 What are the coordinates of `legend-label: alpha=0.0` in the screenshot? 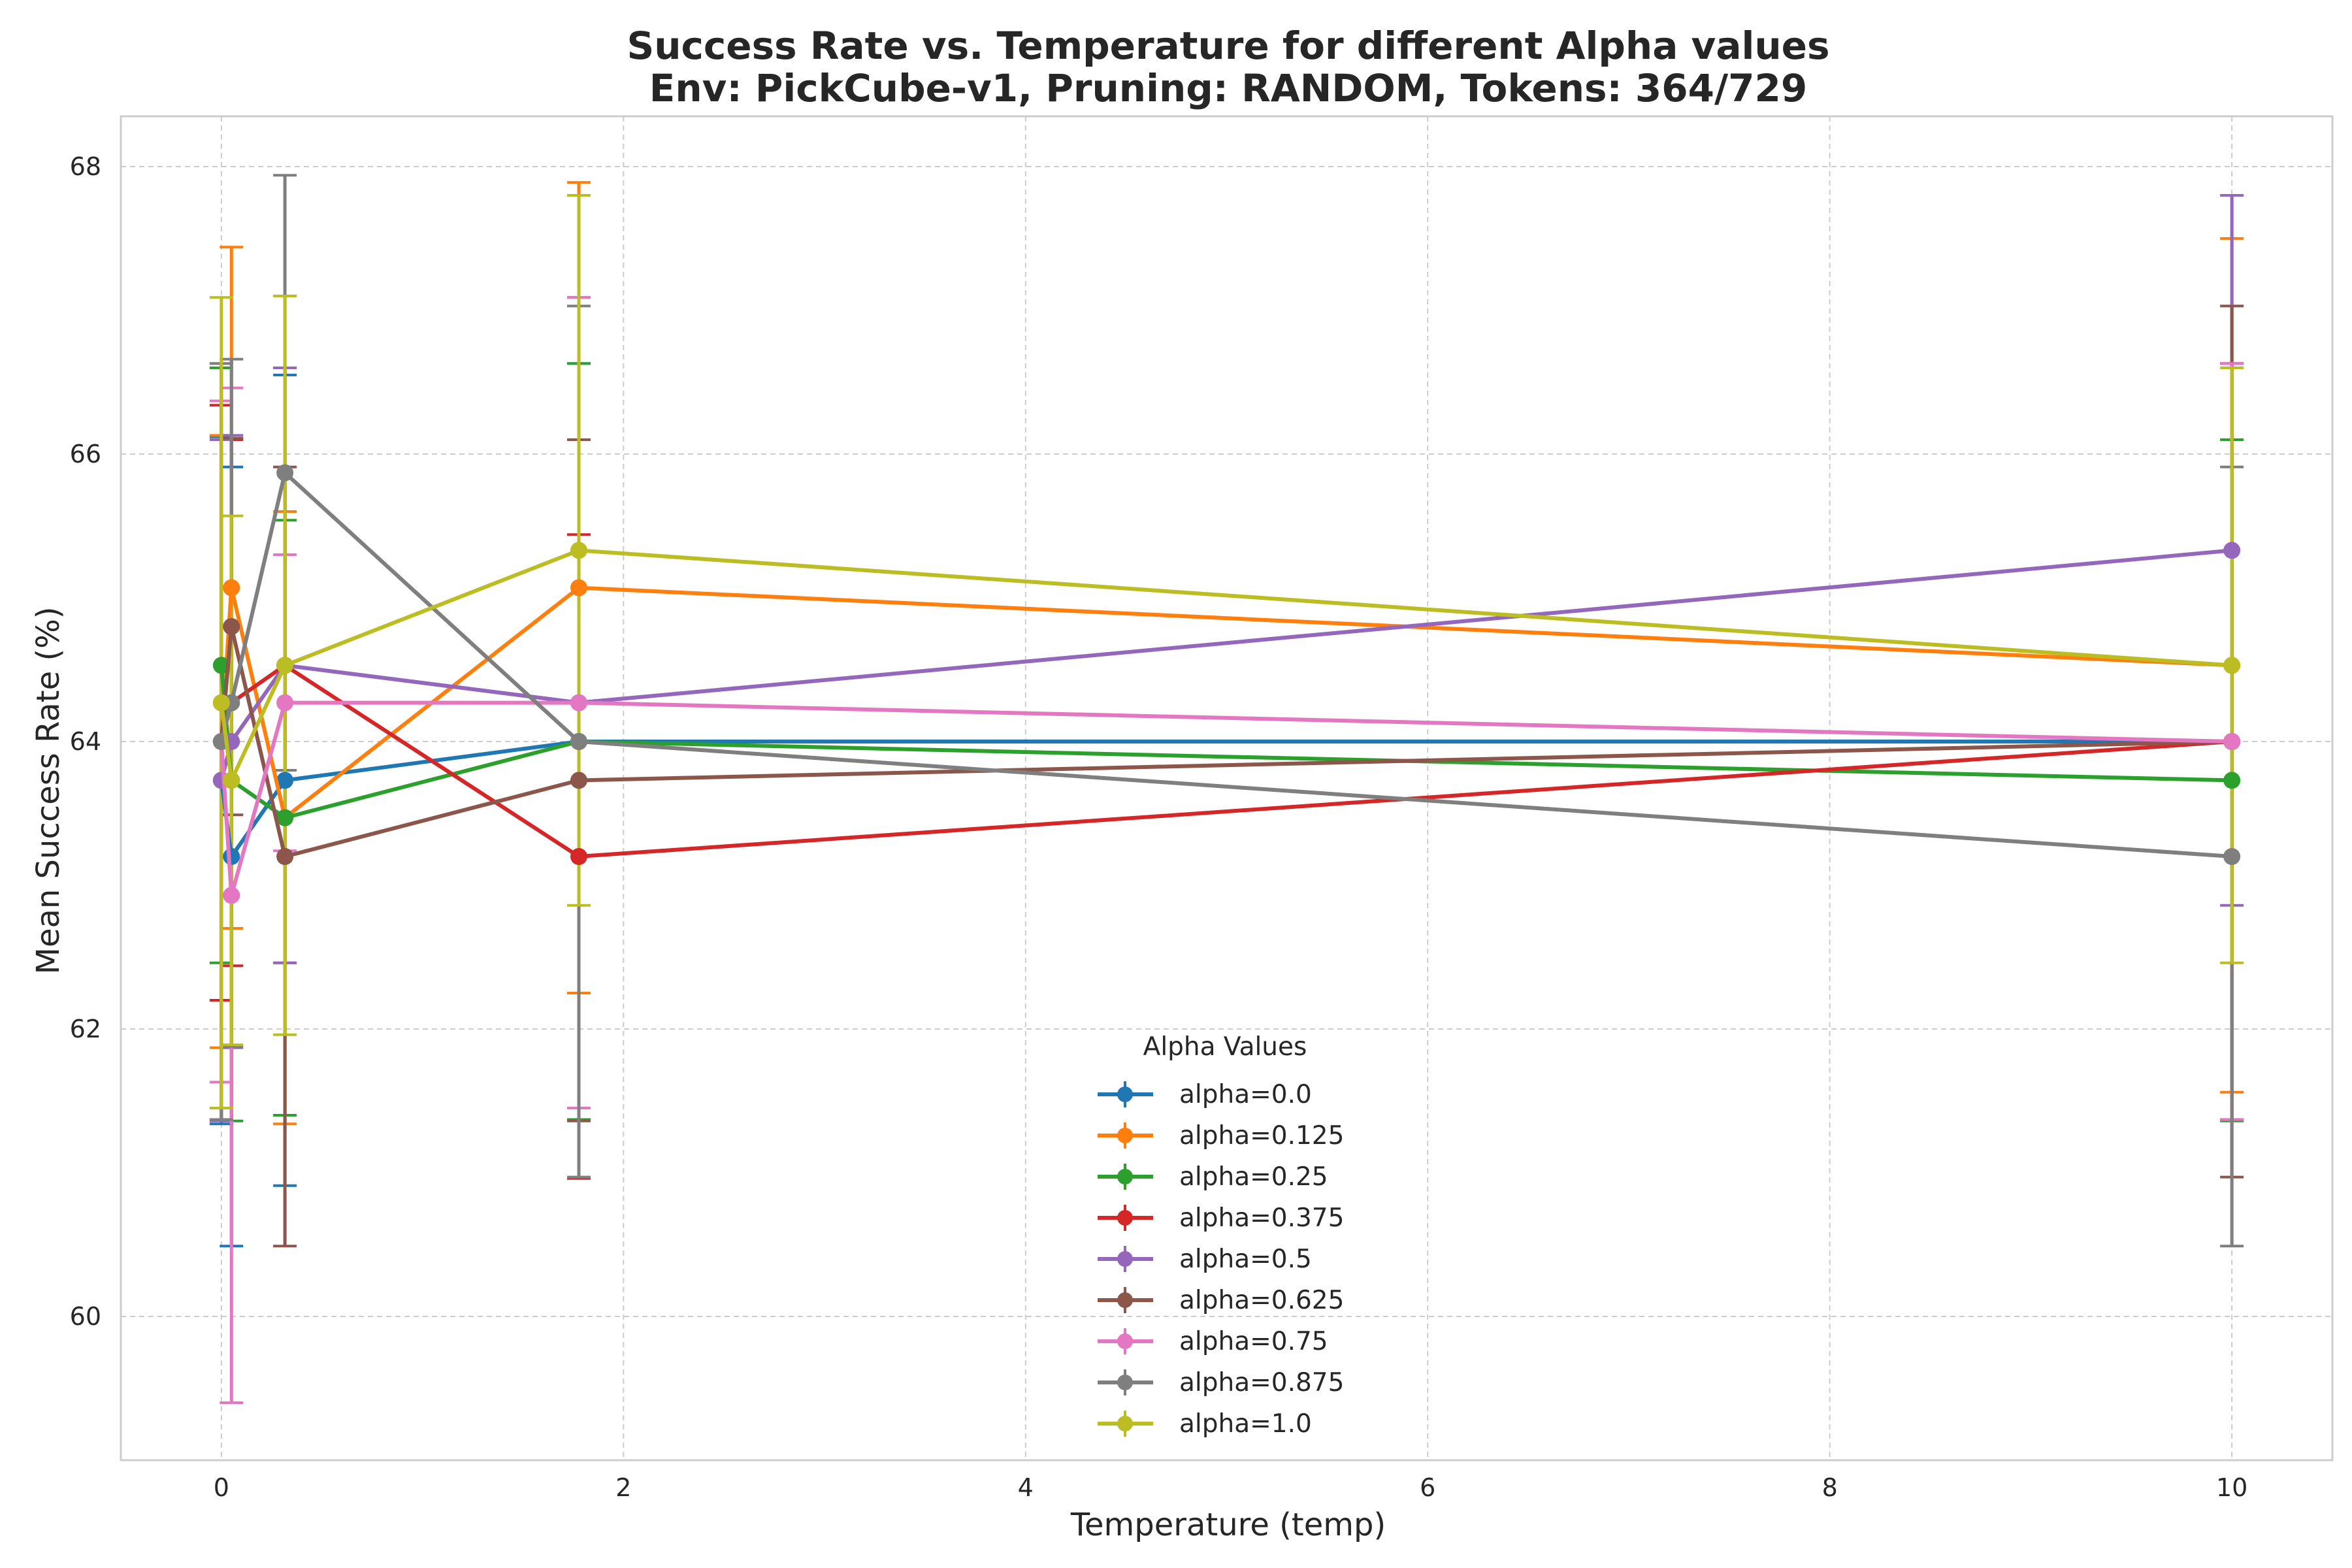 It's located at (1245, 1094).